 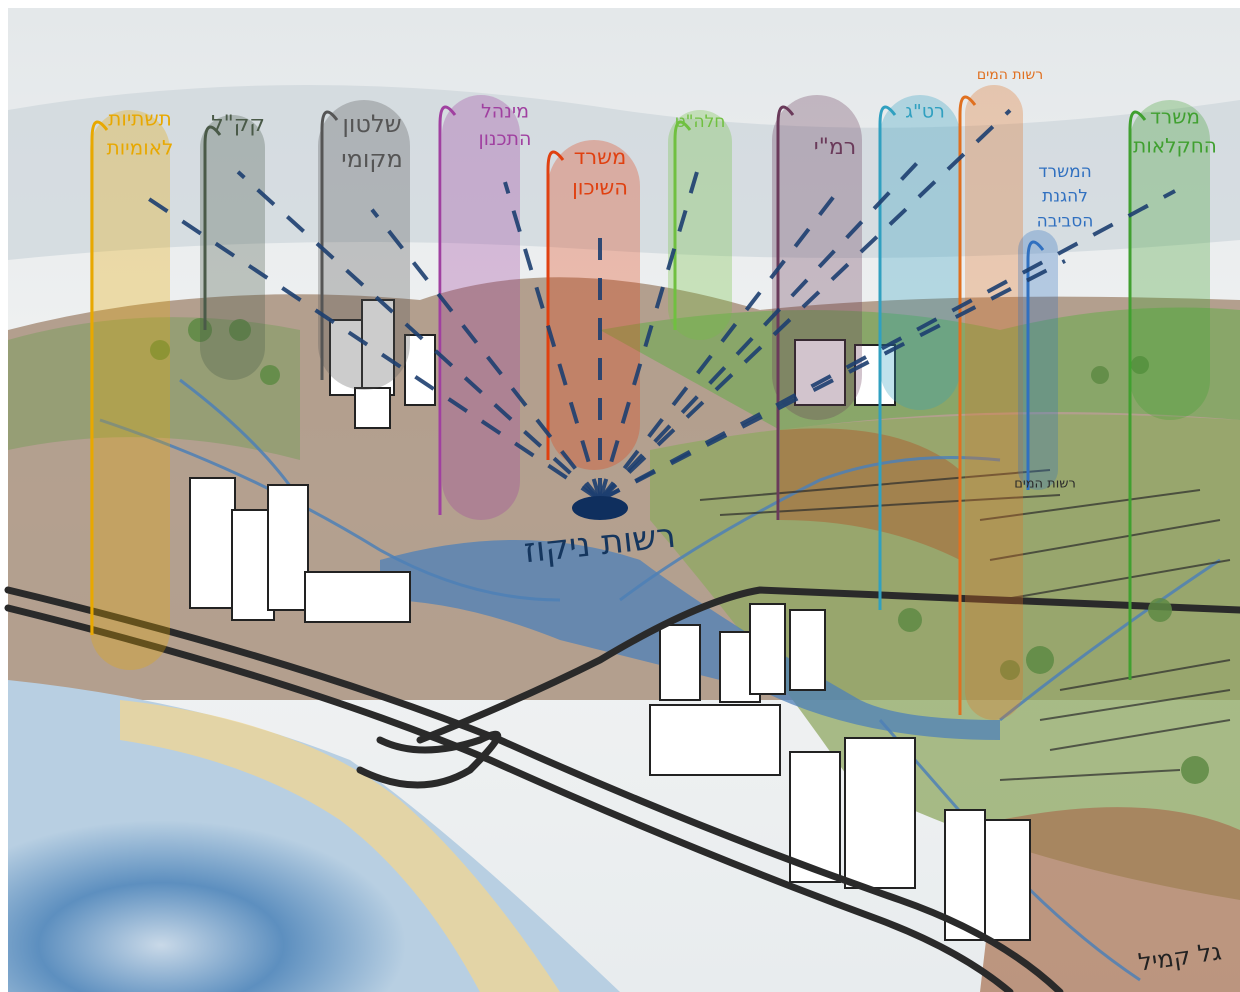 What do you see at coordinates (600, 187) in the screenshot?
I see `agency-label: השיכון` at bounding box center [600, 187].